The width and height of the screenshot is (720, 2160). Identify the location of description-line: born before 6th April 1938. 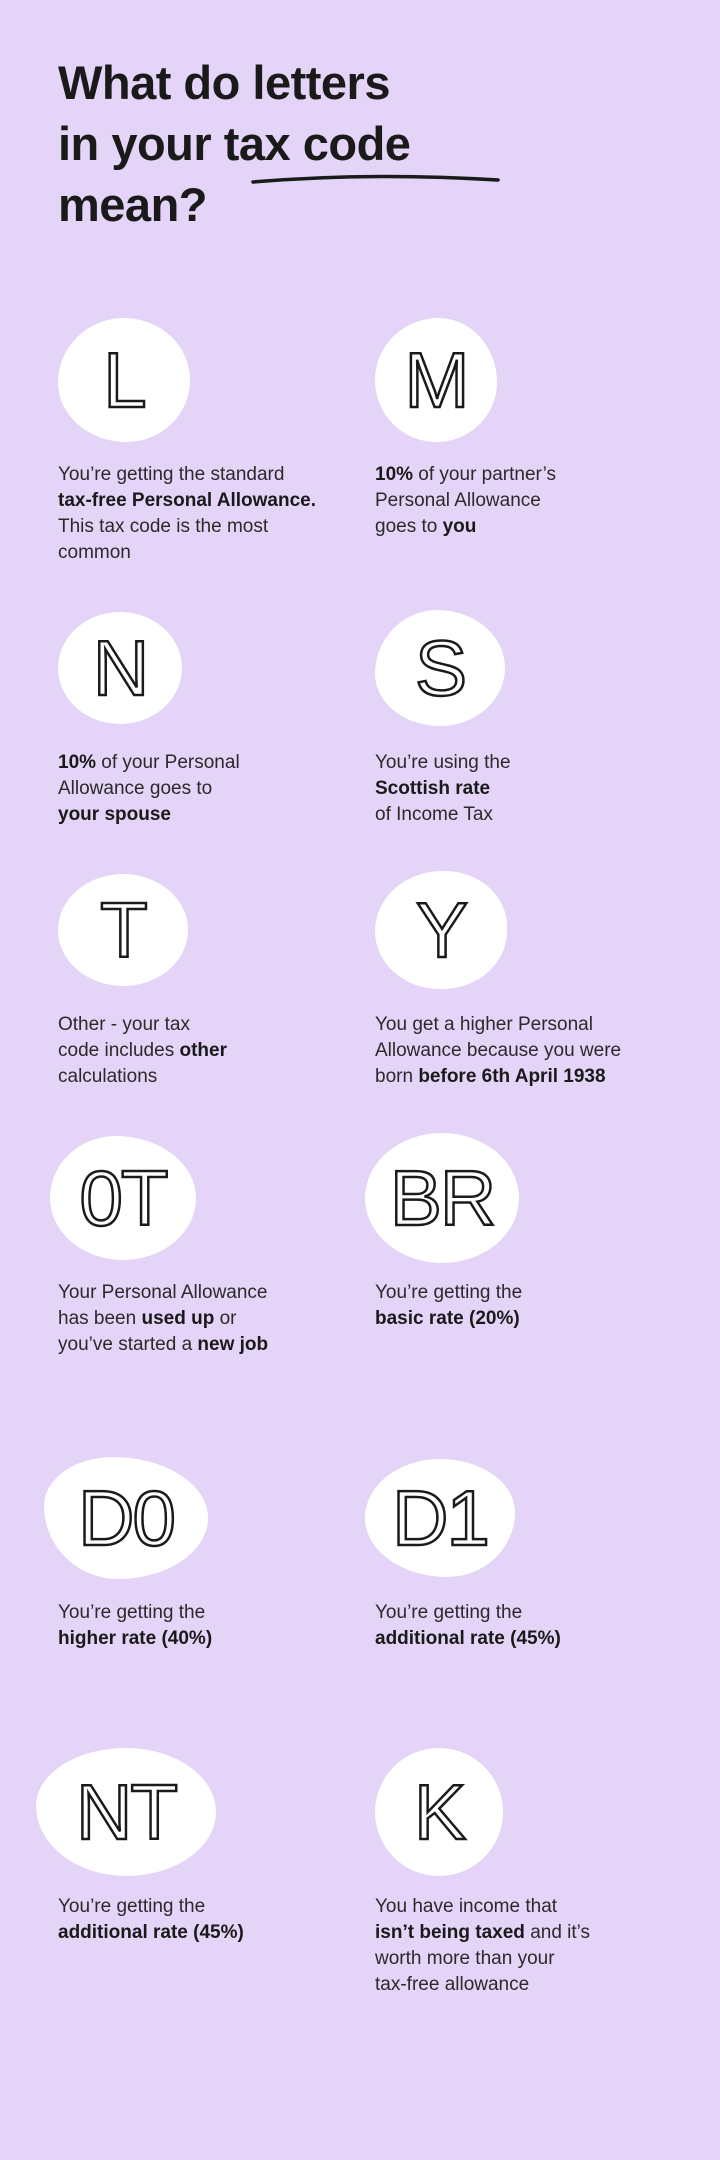
(498, 1077).